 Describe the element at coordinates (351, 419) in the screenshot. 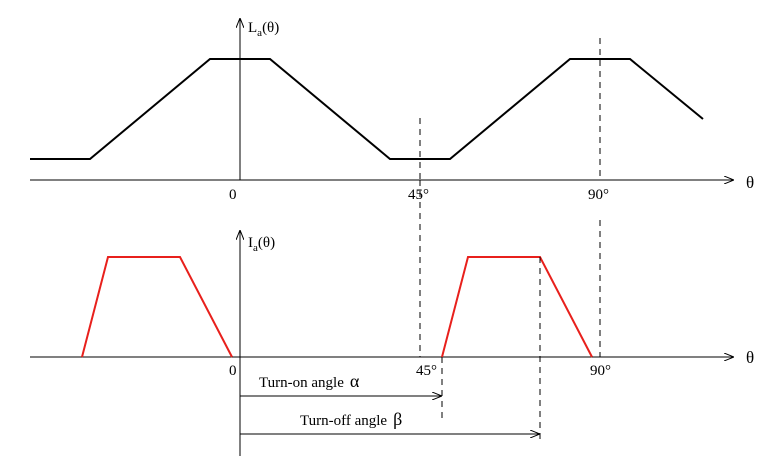

I see `turn-off-label: Turn-off angle β` at that location.